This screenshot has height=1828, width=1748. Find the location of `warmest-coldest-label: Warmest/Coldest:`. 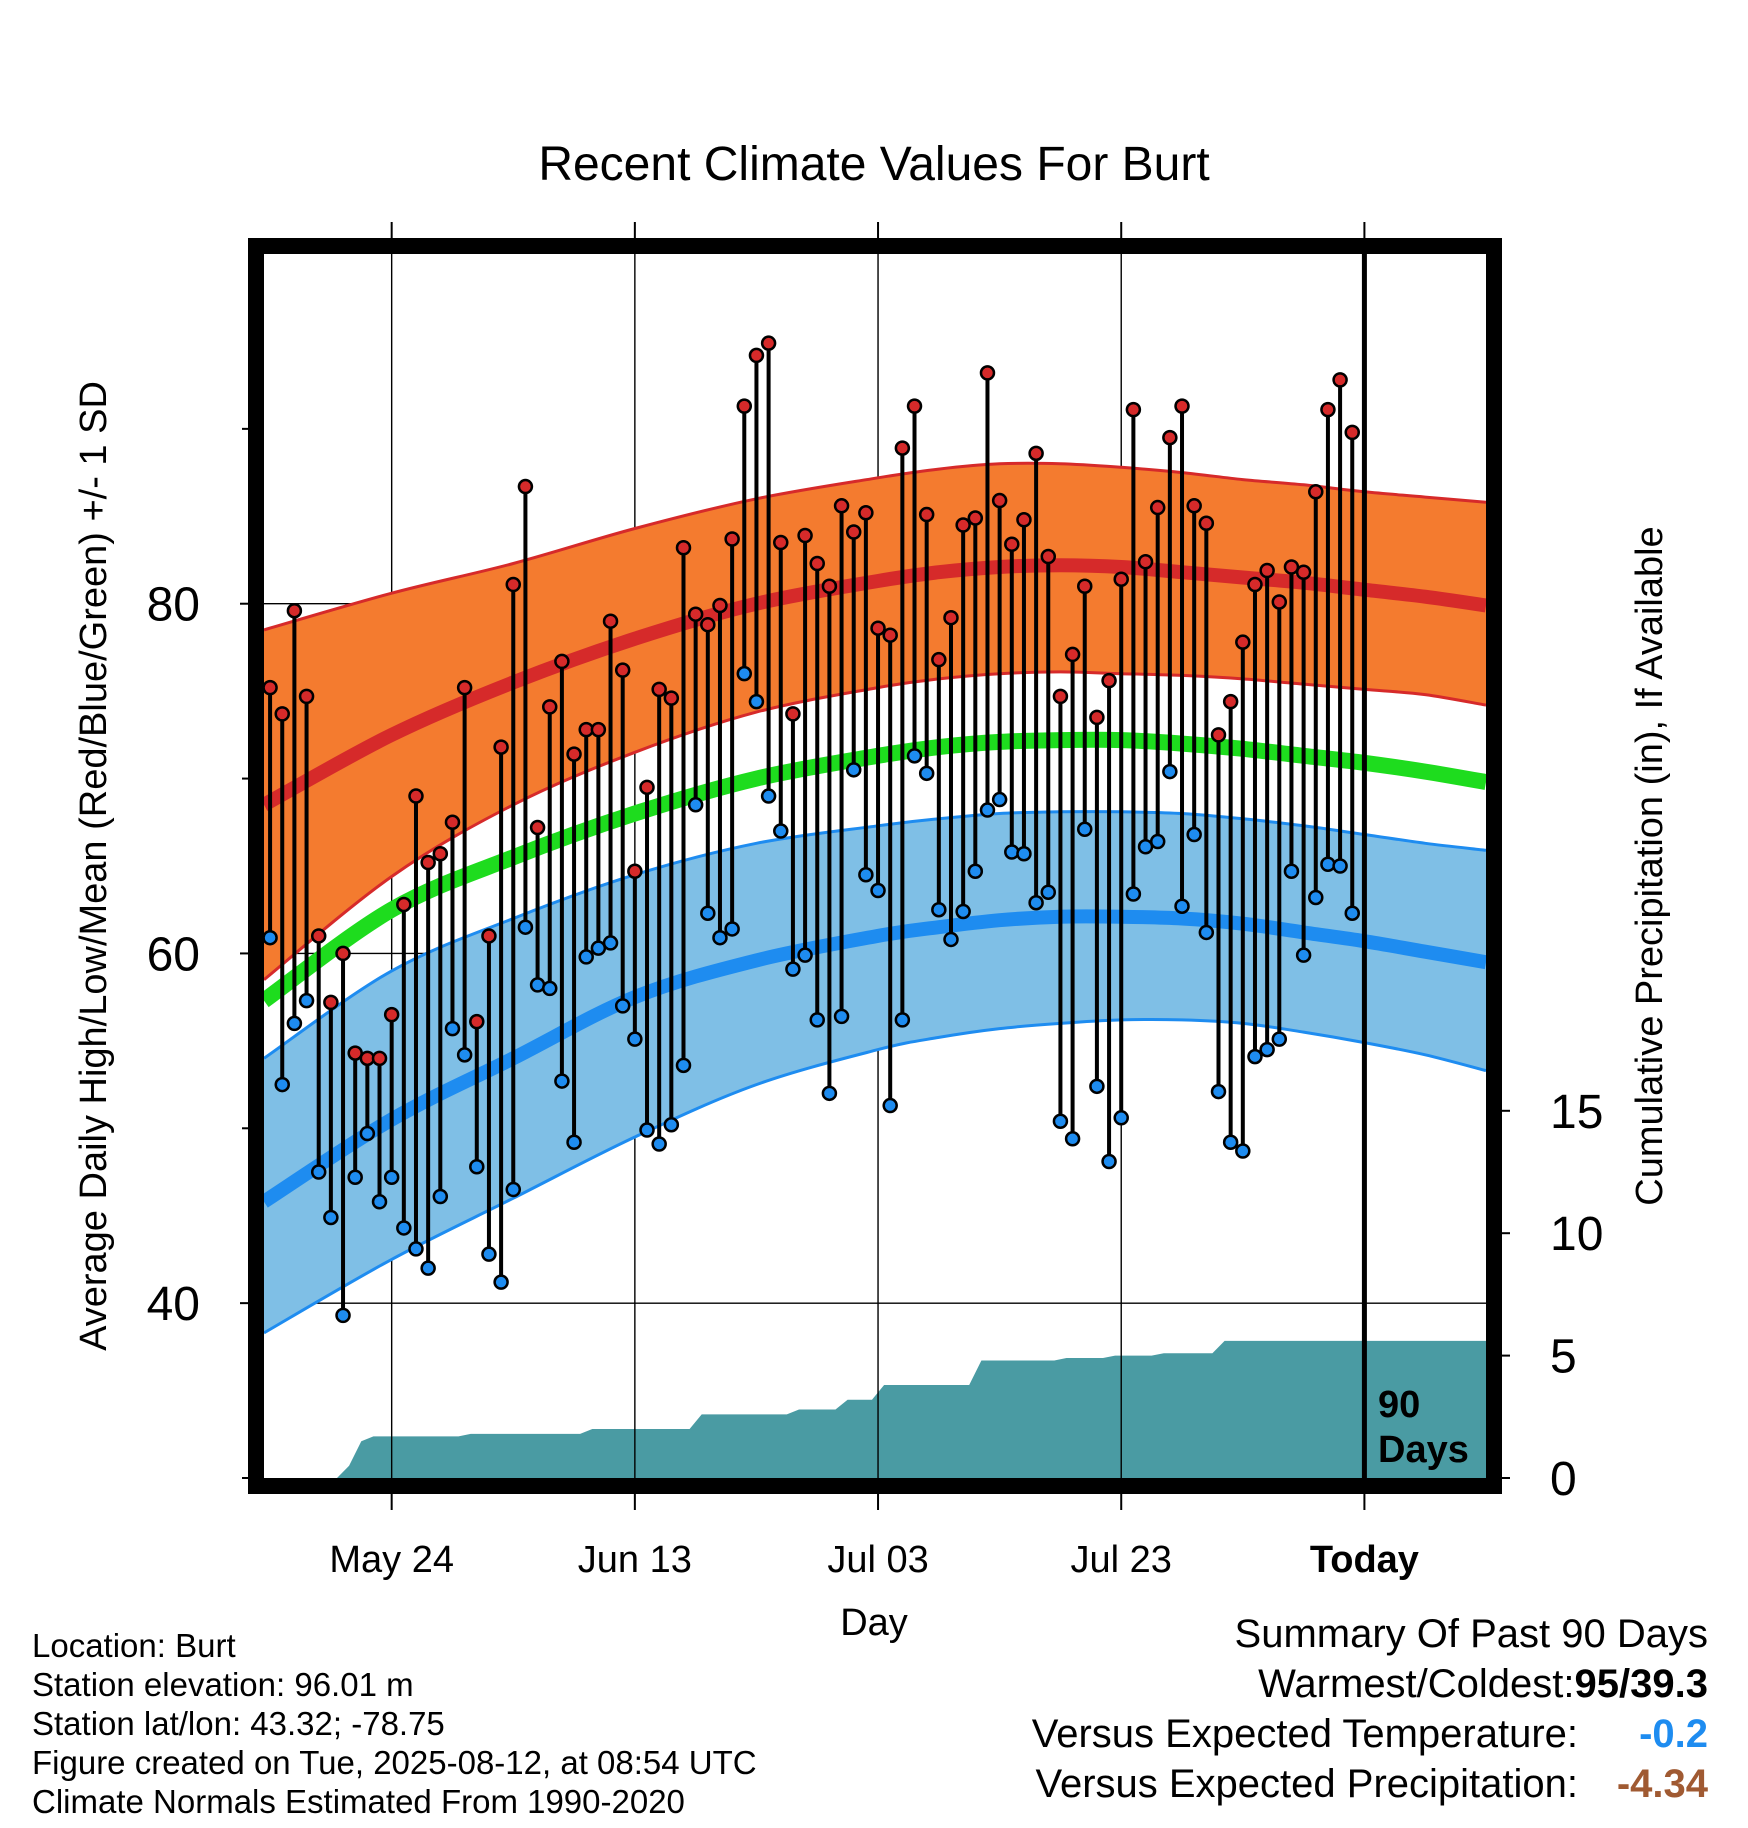

warmest-coldest-label: Warmest/Coldest: is located at coordinates (1416, 1684).